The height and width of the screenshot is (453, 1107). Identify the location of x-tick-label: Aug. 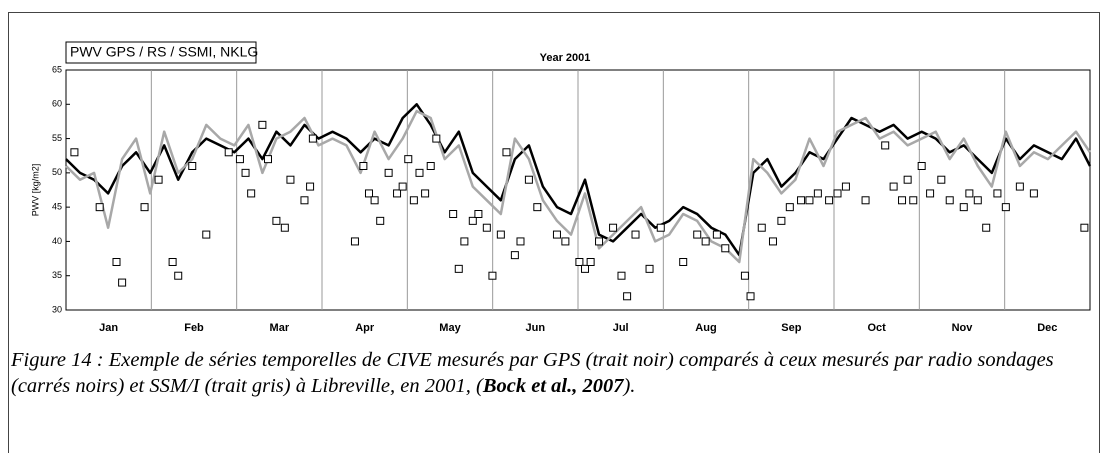
(705, 328).